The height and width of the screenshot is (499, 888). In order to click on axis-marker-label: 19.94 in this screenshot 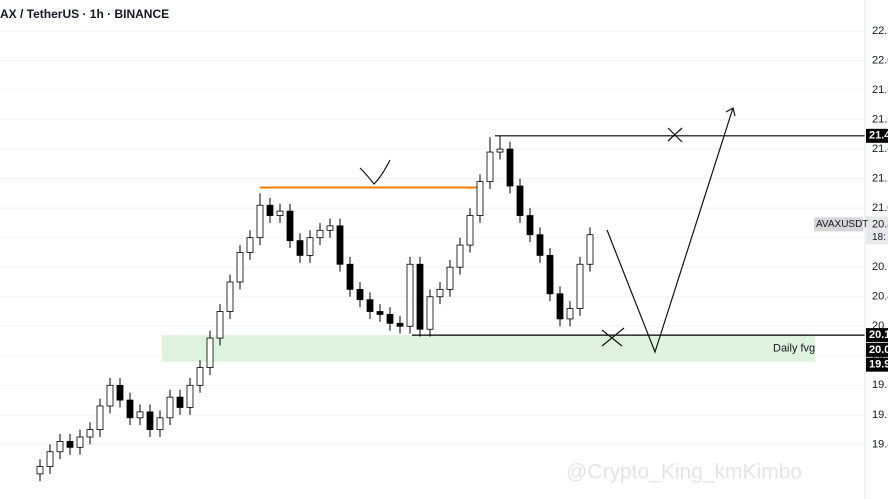, I will do `click(878, 365)`.